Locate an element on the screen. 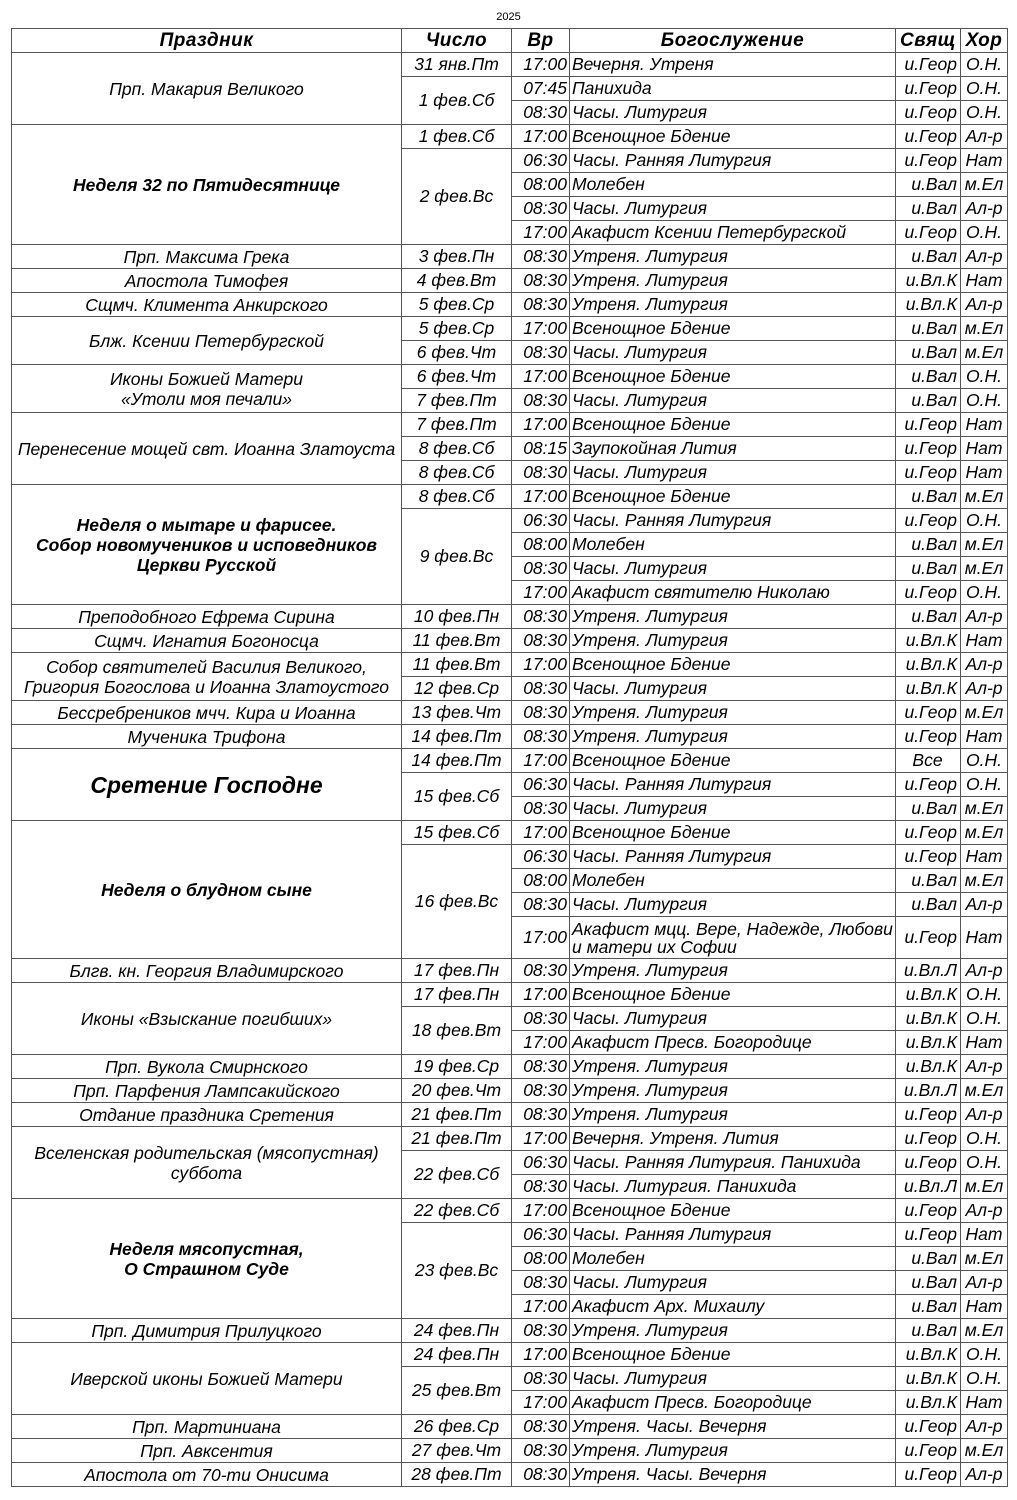 The height and width of the screenshot is (1500, 1017). feast-name: Иконы Божией Матери «Утоли моя печали» is located at coordinates (206, 388).